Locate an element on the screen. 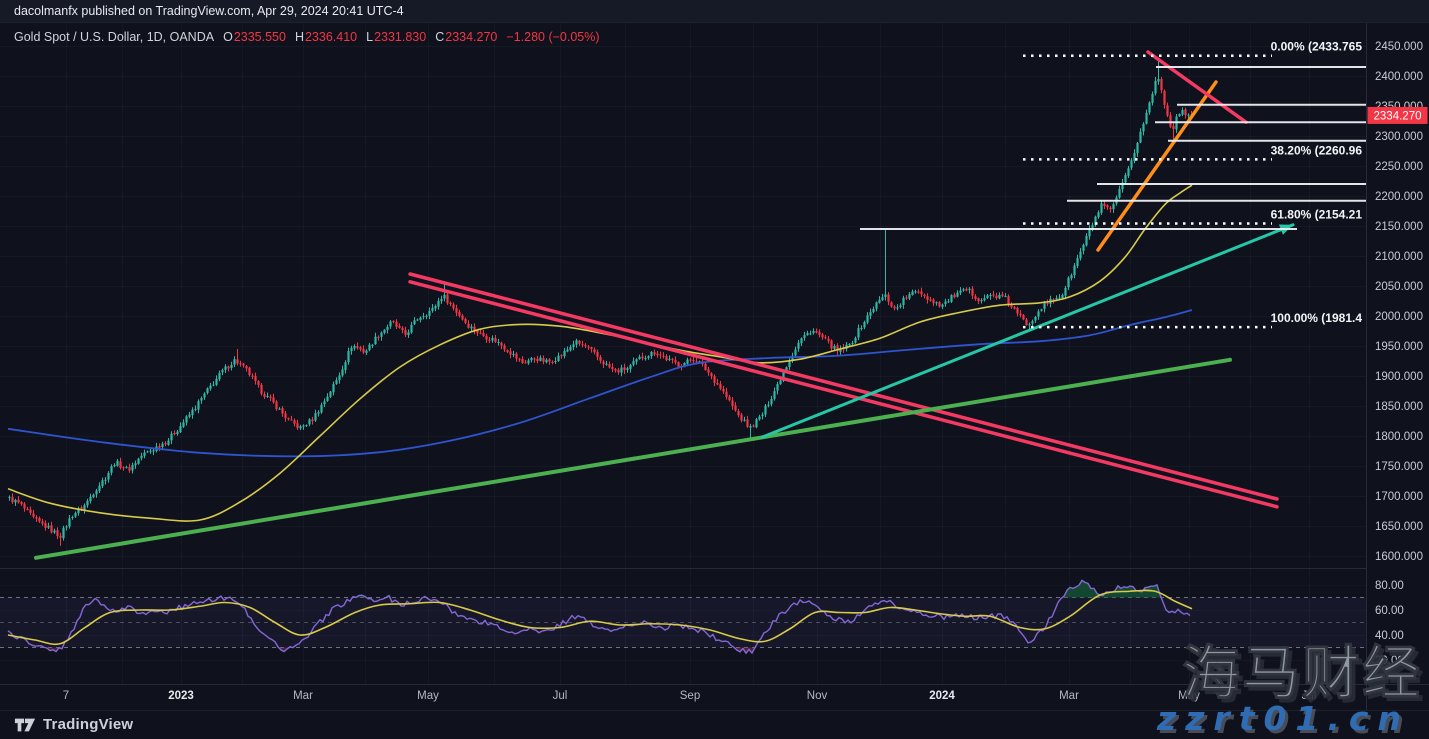  ohlc-low: L 2331.830 is located at coordinates (396, 37).